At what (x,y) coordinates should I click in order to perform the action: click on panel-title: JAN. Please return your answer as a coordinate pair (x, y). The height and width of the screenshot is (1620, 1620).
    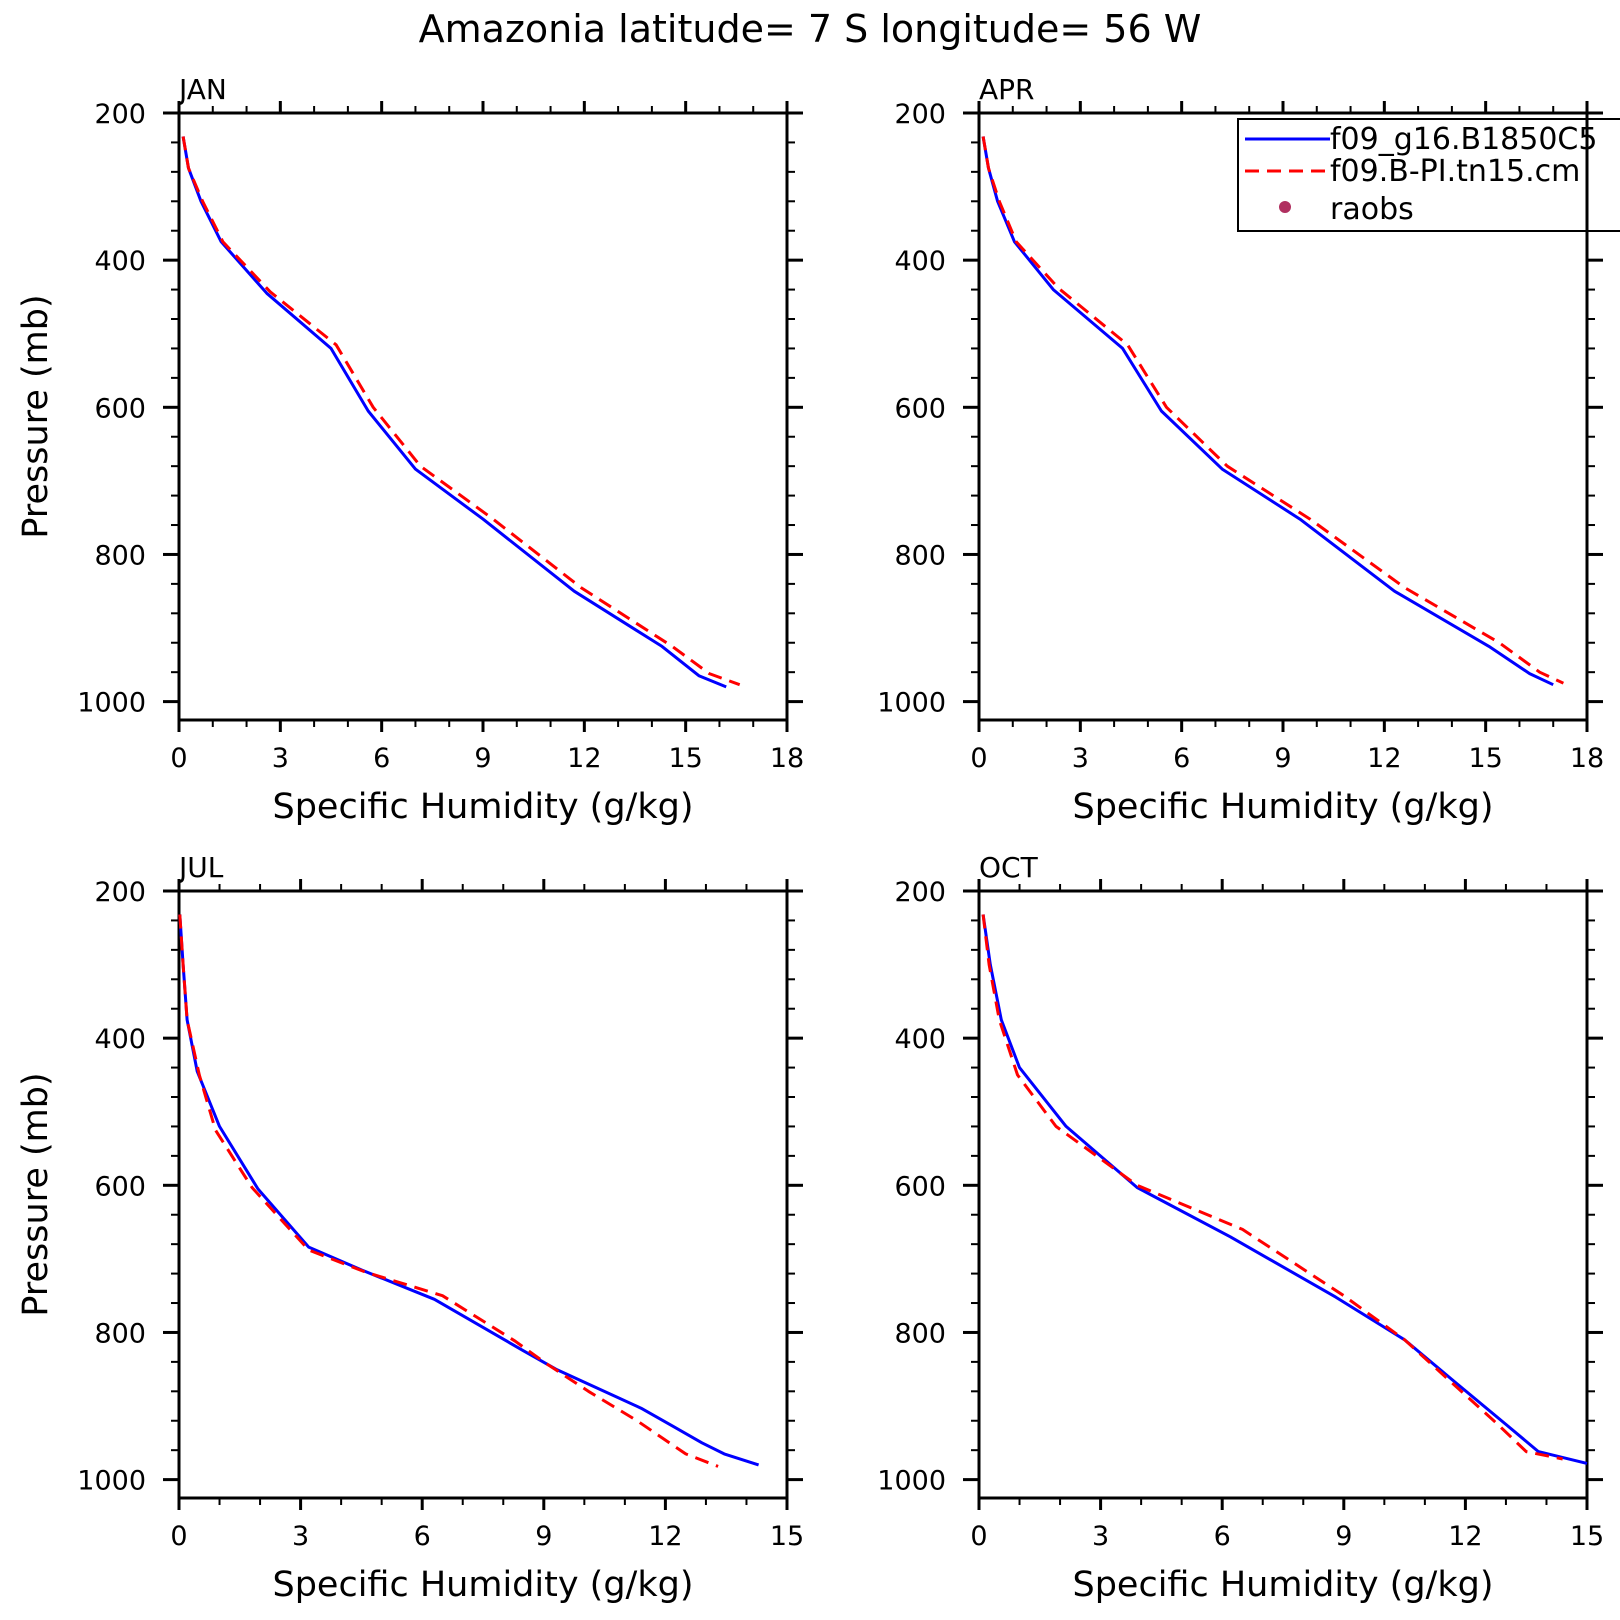
    Looking at the image, I should click on (202, 89).